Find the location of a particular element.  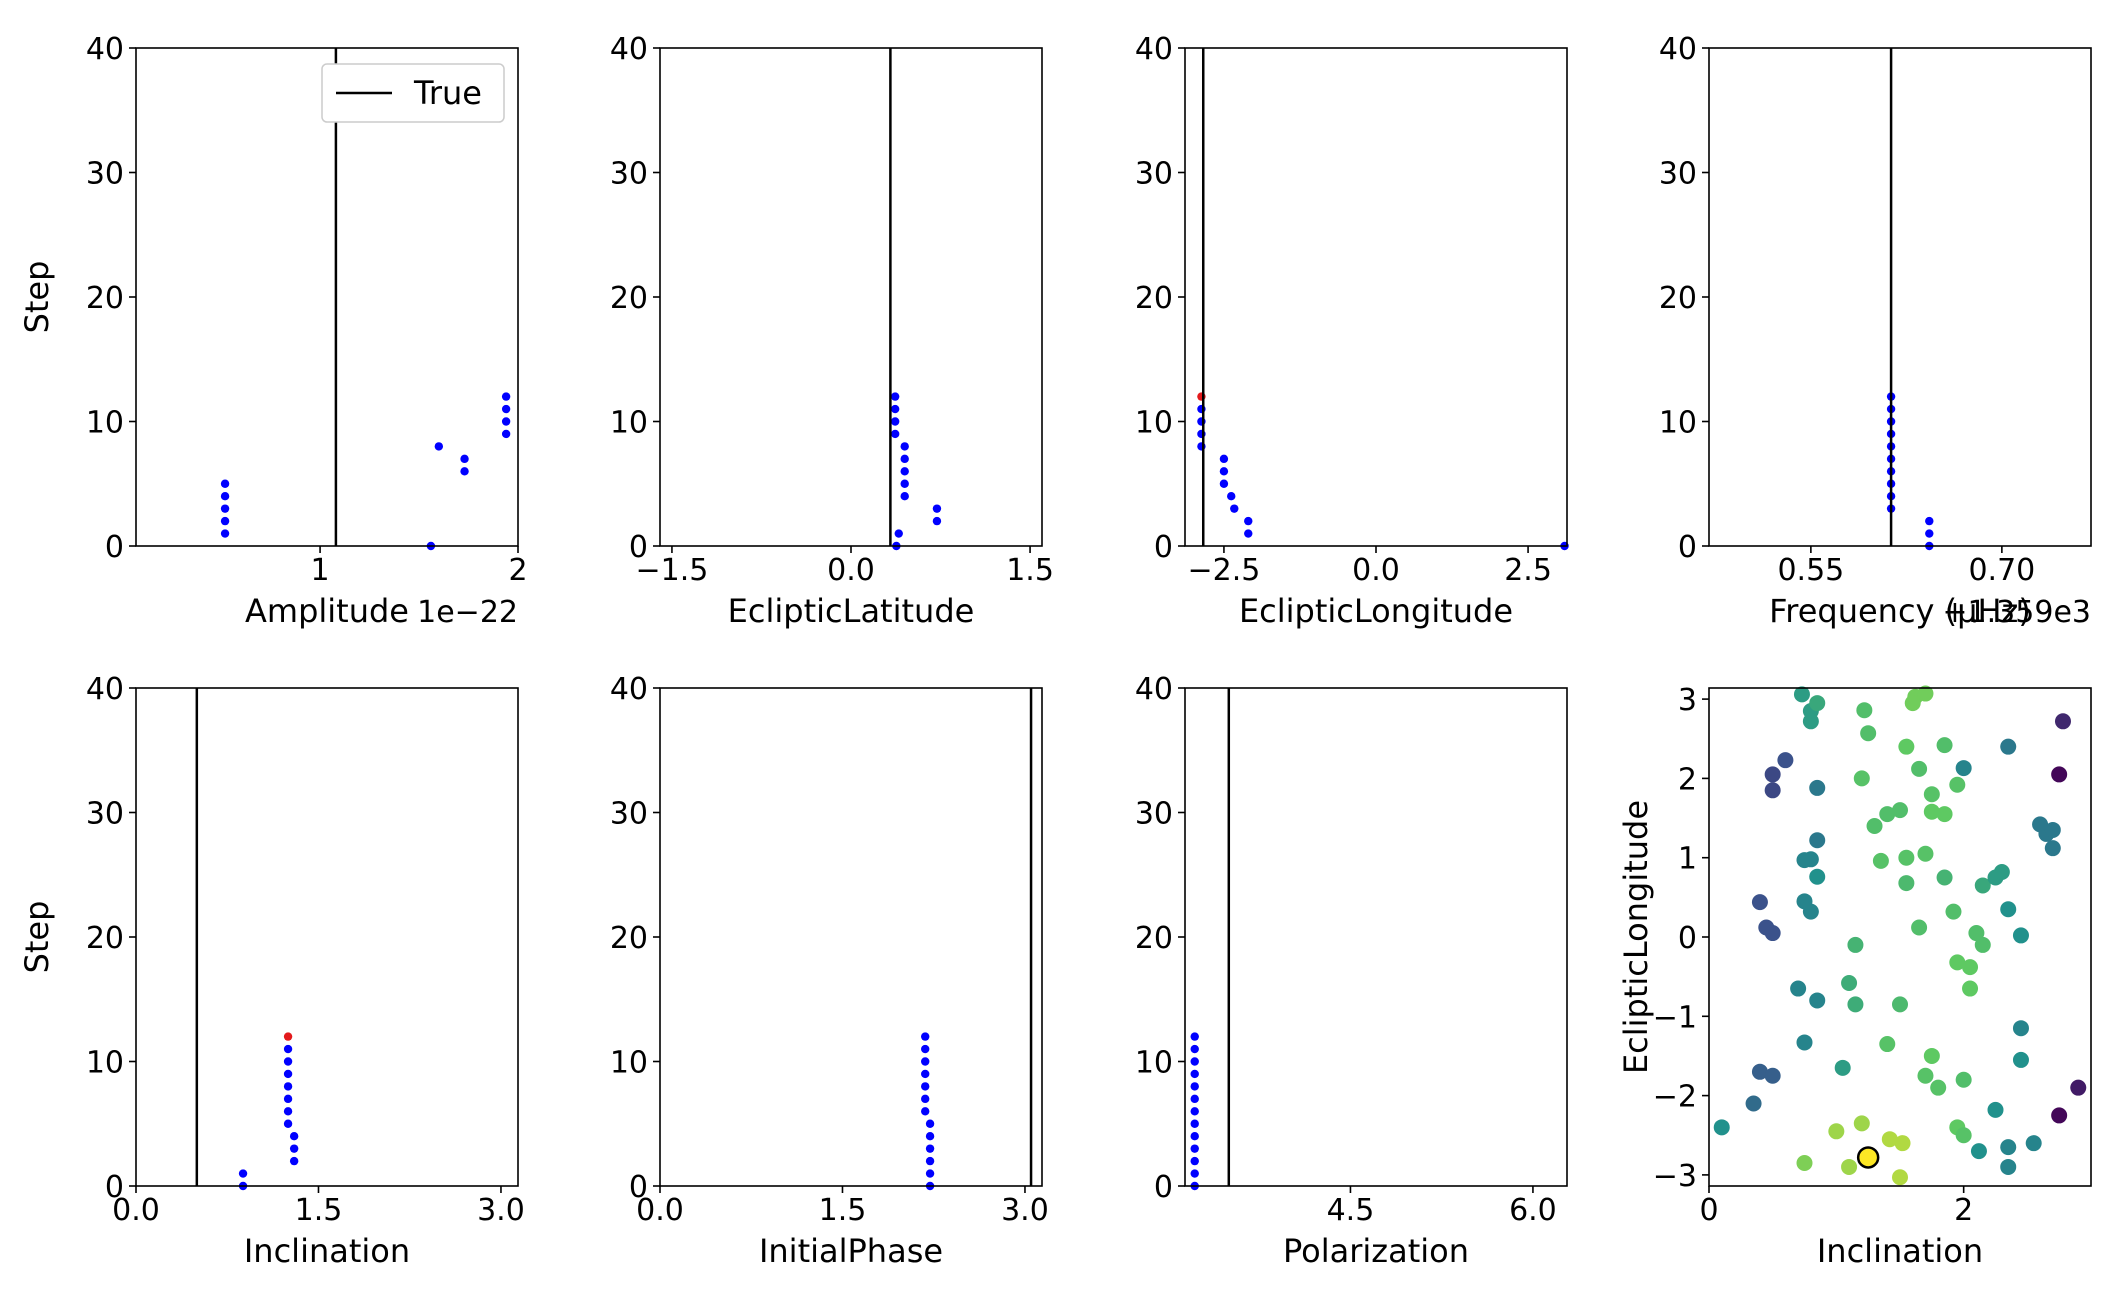

x-tick-label: 2 is located at coordinates (517, 570).